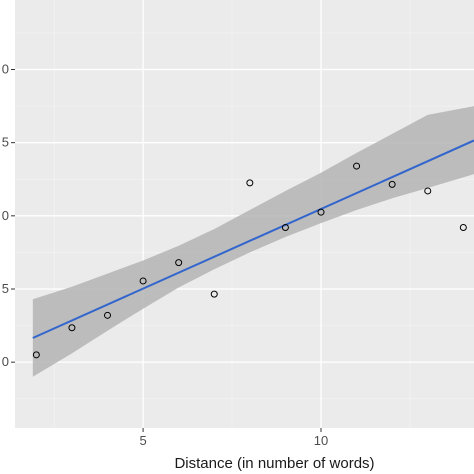  I want to click on x-tick-label: 5, so click(142, 440).